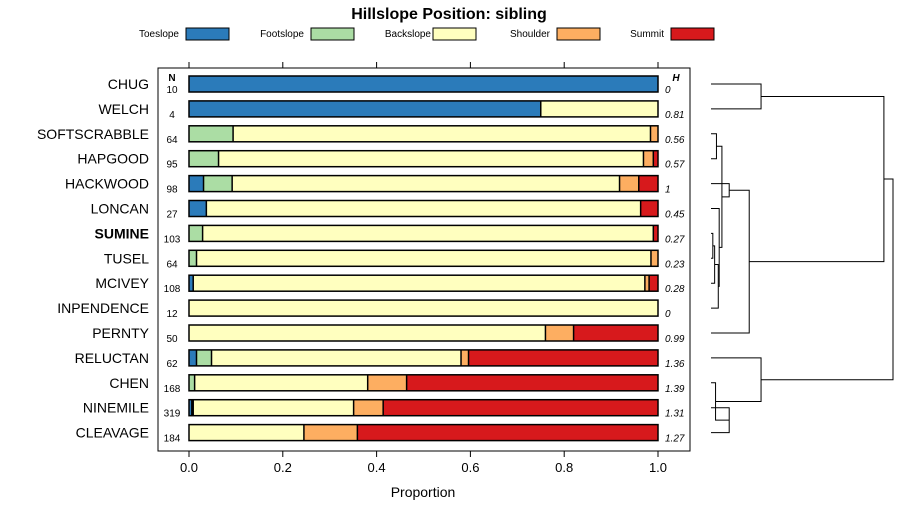 This screenshot has width=900, height=520. Describe the element at coordinates (564, 467) in the screenshot. I see `x-tick-label: 0.8` at that location.